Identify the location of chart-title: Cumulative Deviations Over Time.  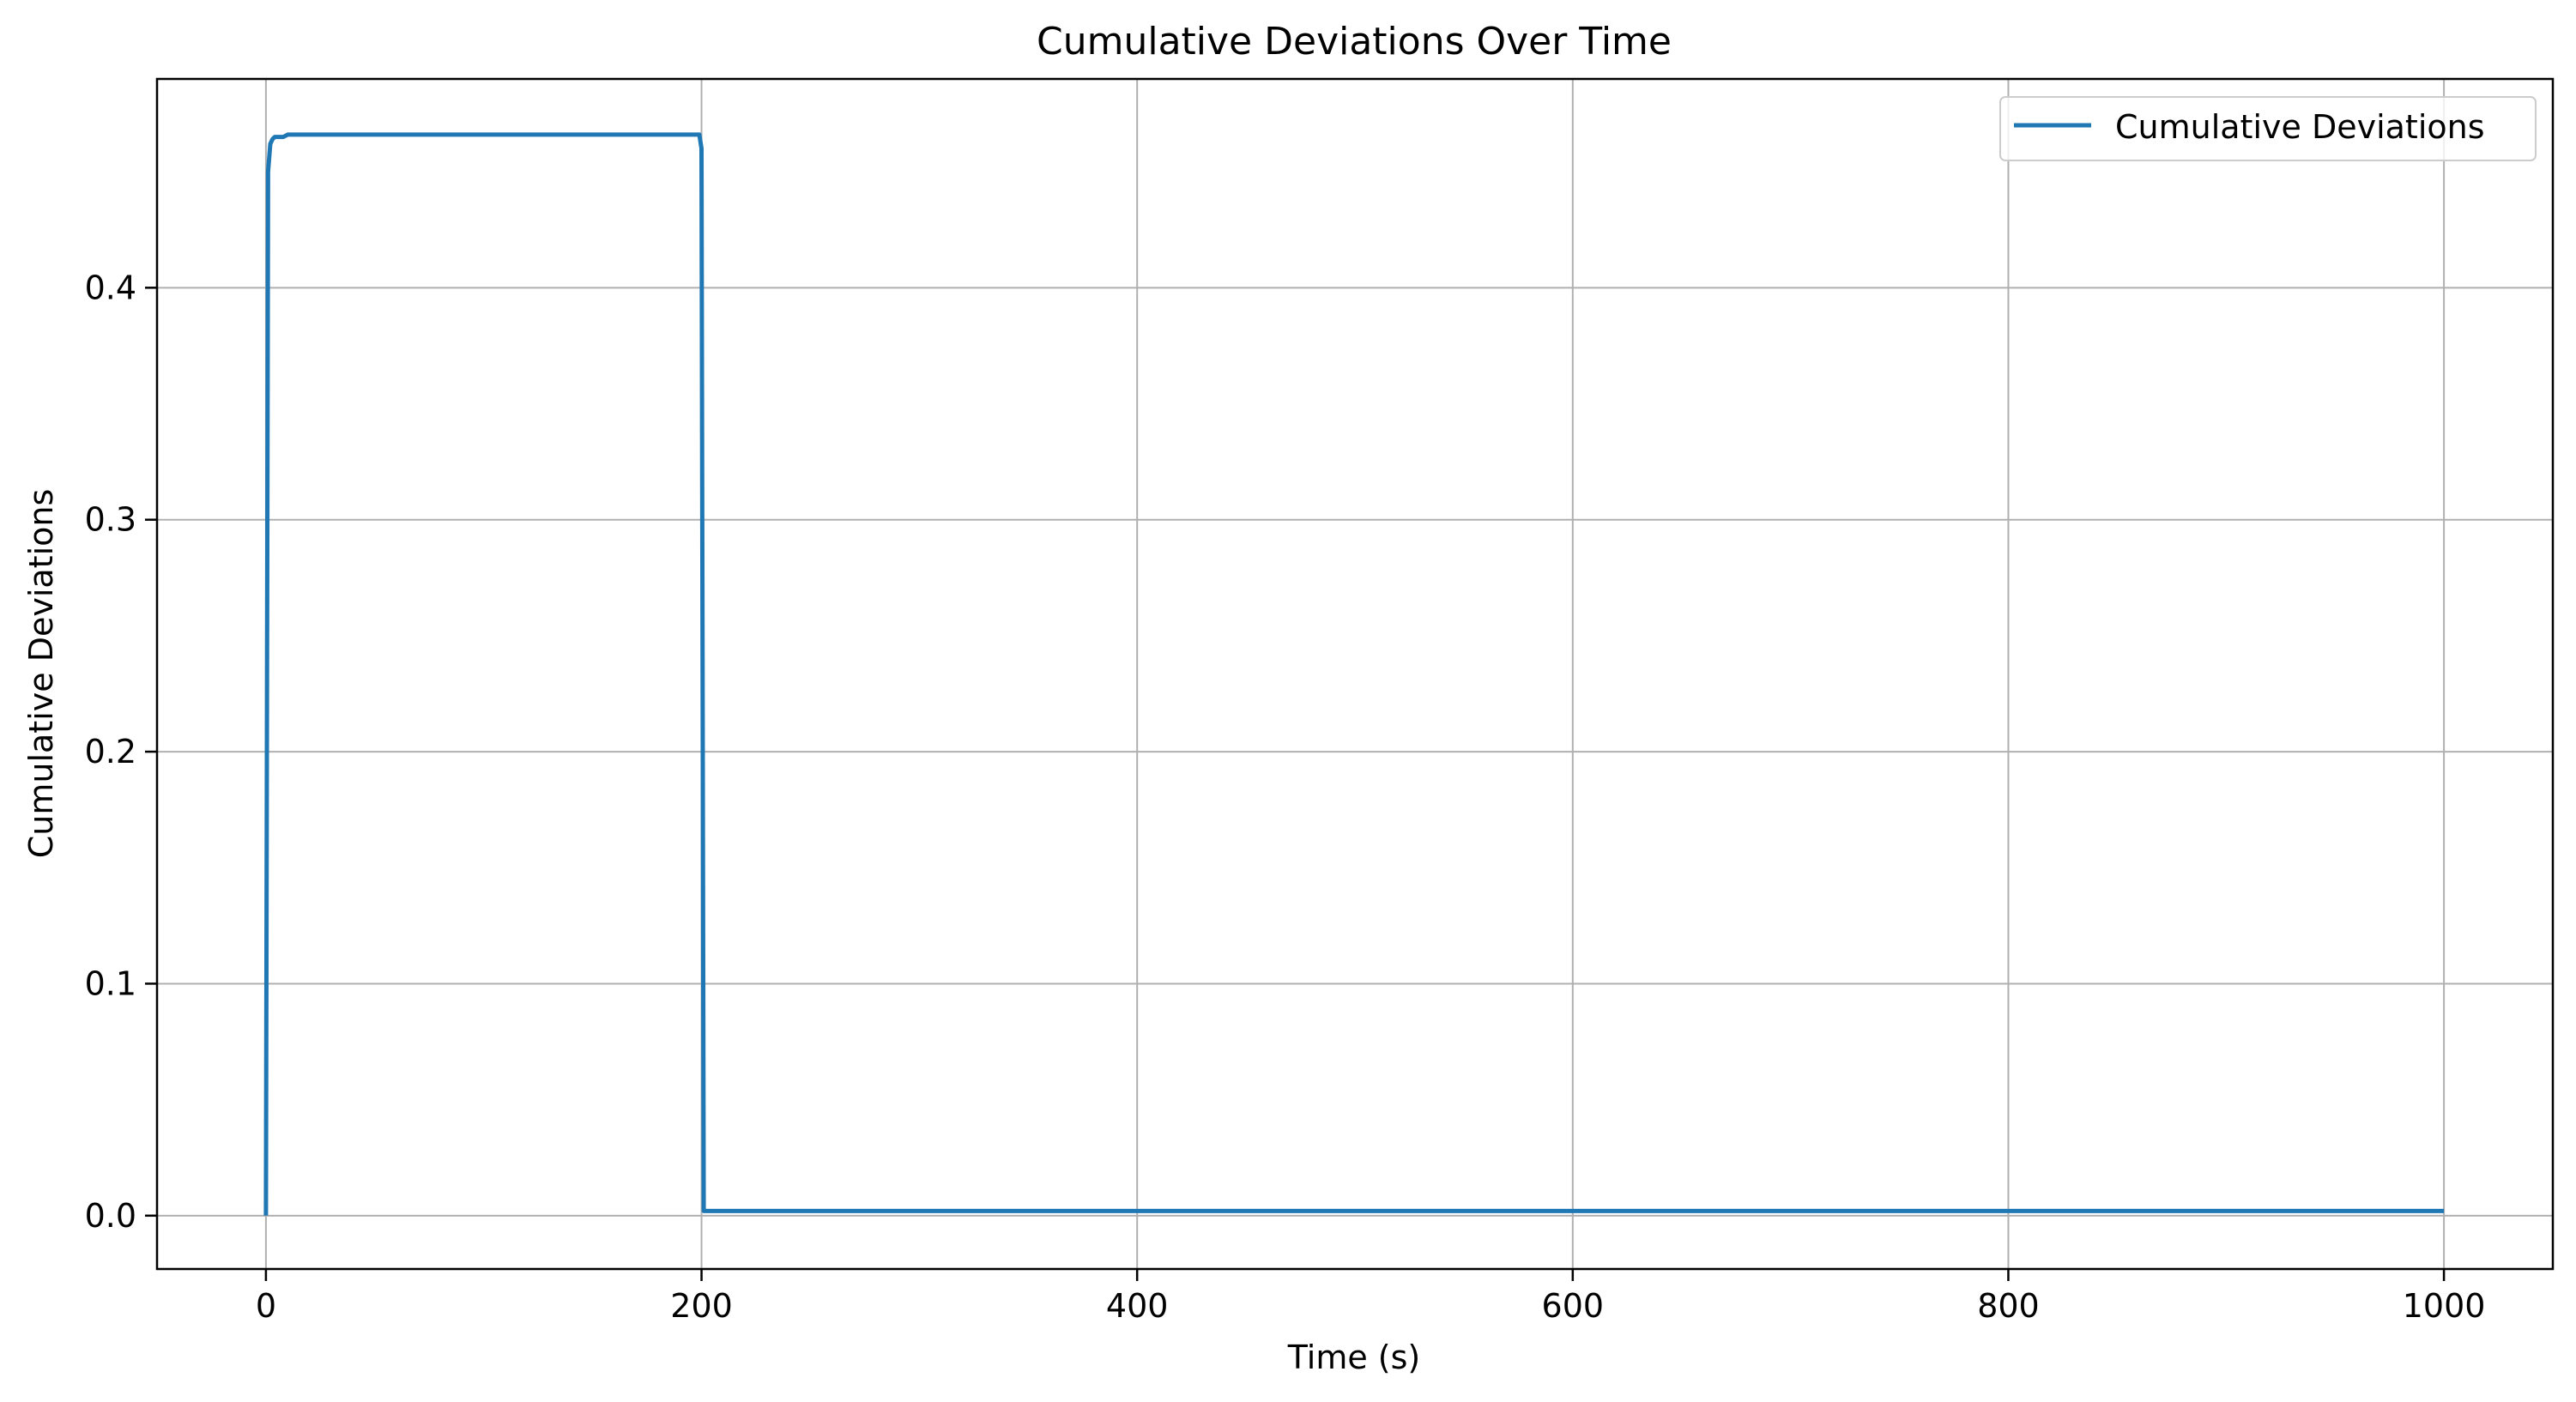
(1354, 41).